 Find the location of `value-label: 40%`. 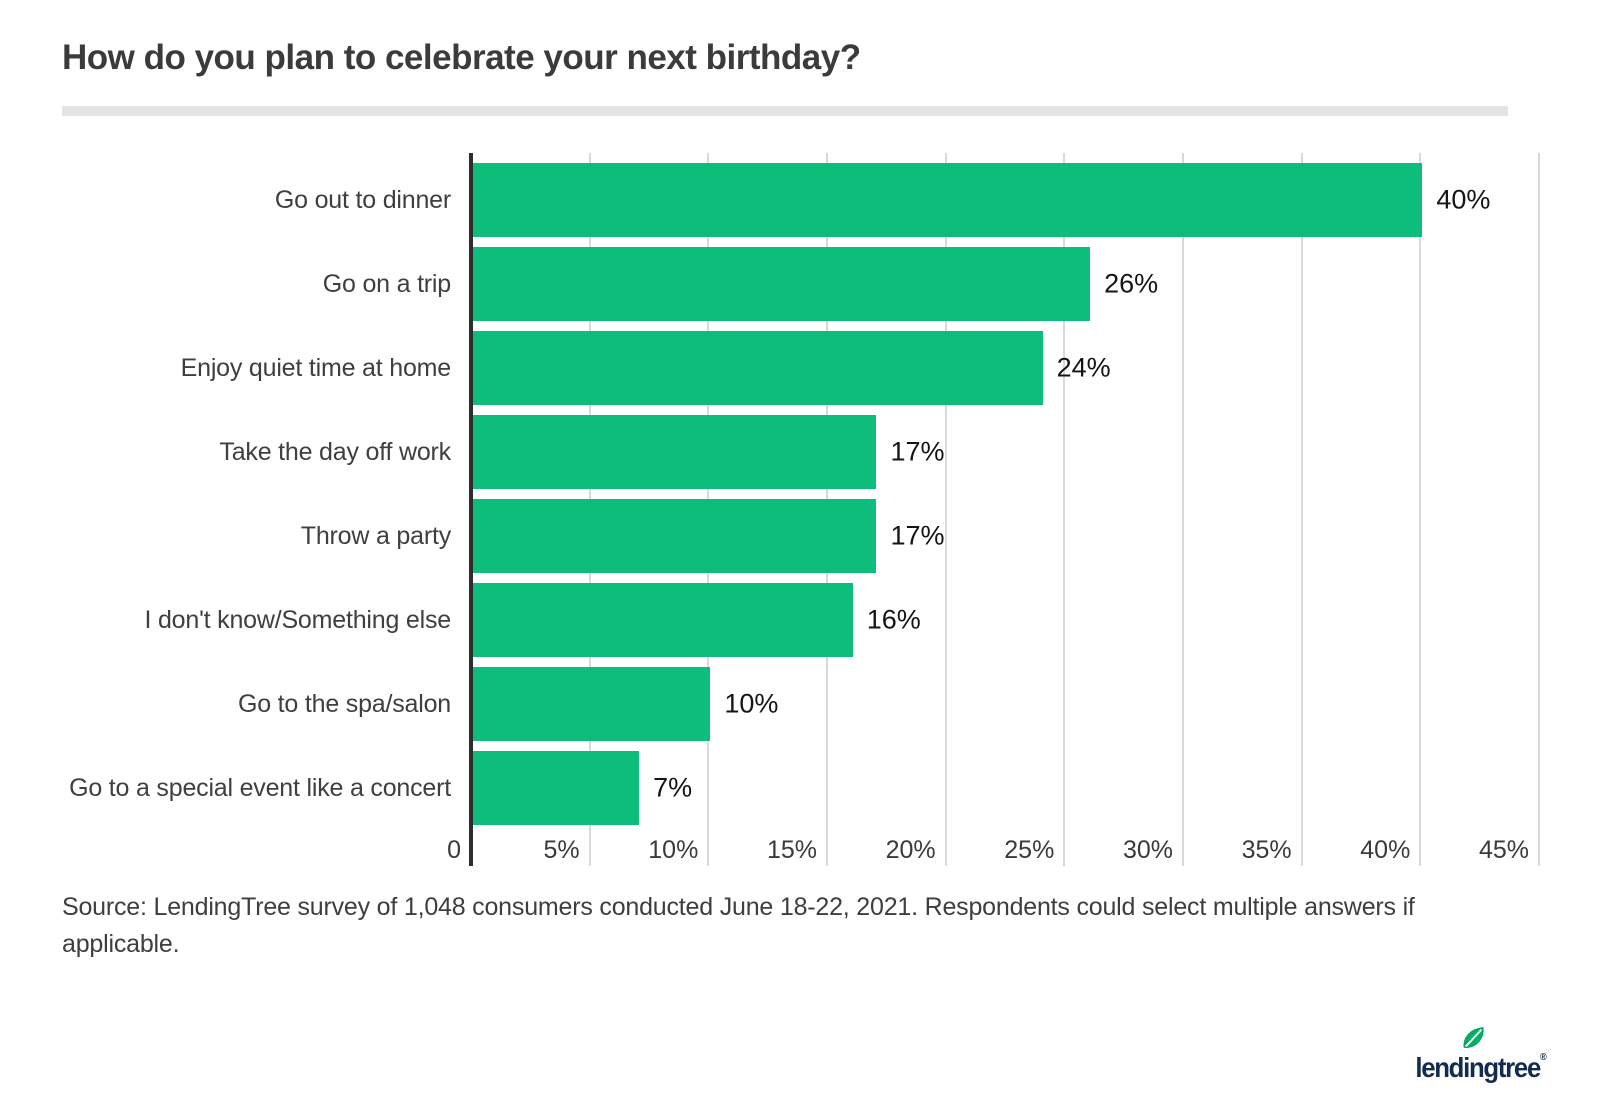

value-label: 40% is located at coordinates (1463, 199).